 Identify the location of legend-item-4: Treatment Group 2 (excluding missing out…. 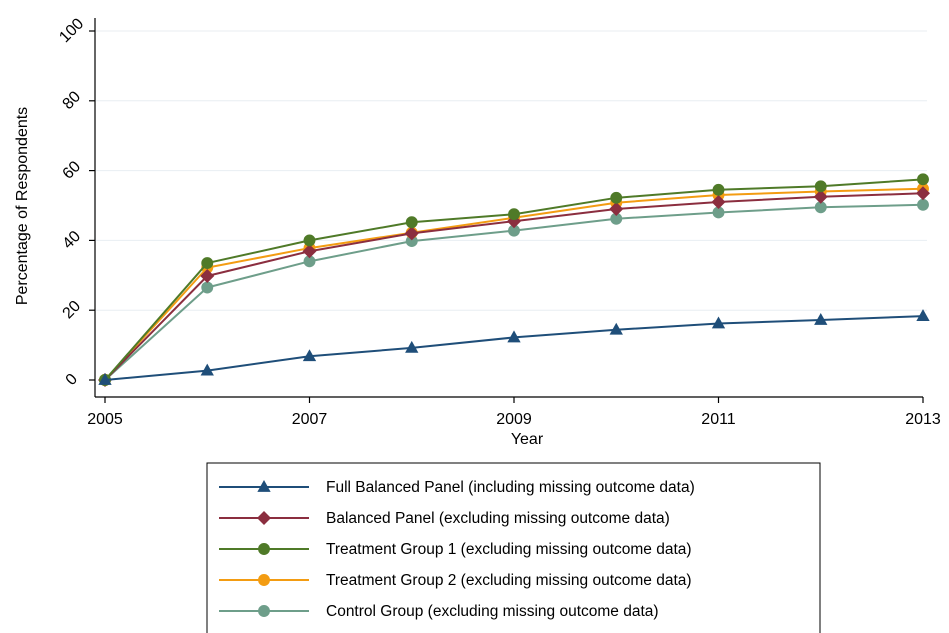
(455, 580).